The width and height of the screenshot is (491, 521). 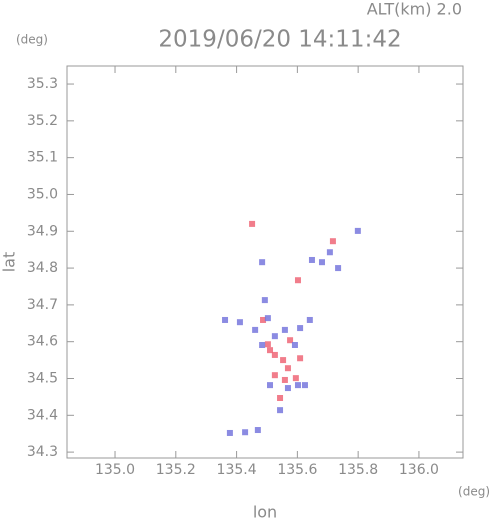 What do you see at coordinates (42, 342) in the screenshot?
I see `y-tick-label: 34.6` at bounding box center [42, 342].